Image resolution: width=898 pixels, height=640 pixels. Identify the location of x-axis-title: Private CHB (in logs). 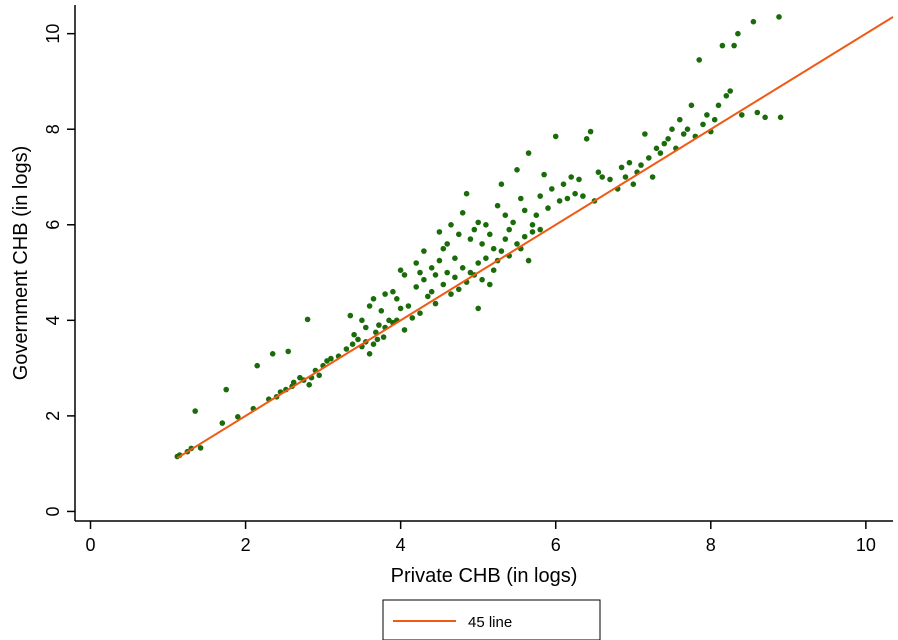
(484, 576).